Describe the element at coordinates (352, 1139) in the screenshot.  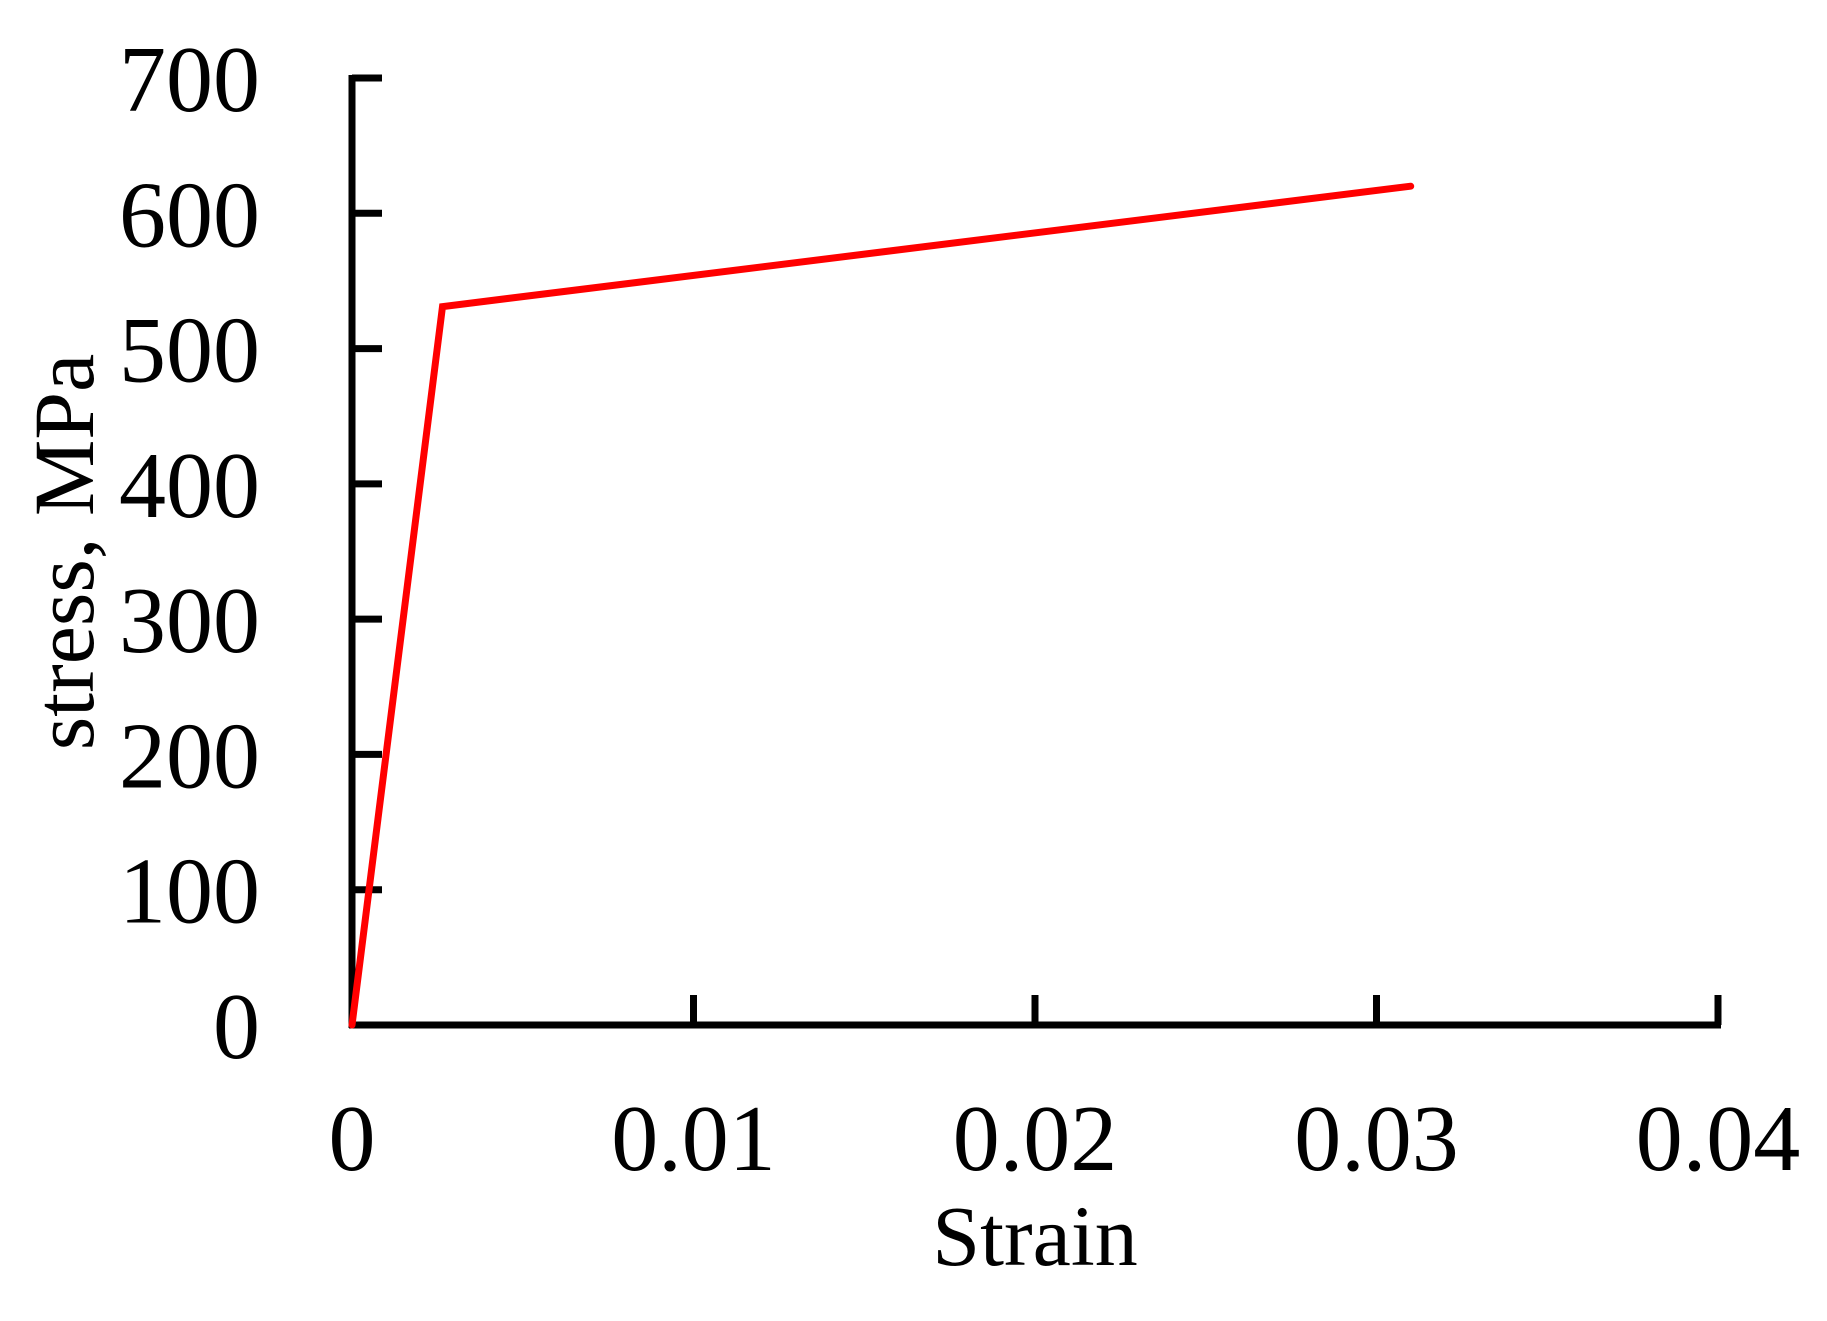
I see `x-tick-label: 0` at that location.